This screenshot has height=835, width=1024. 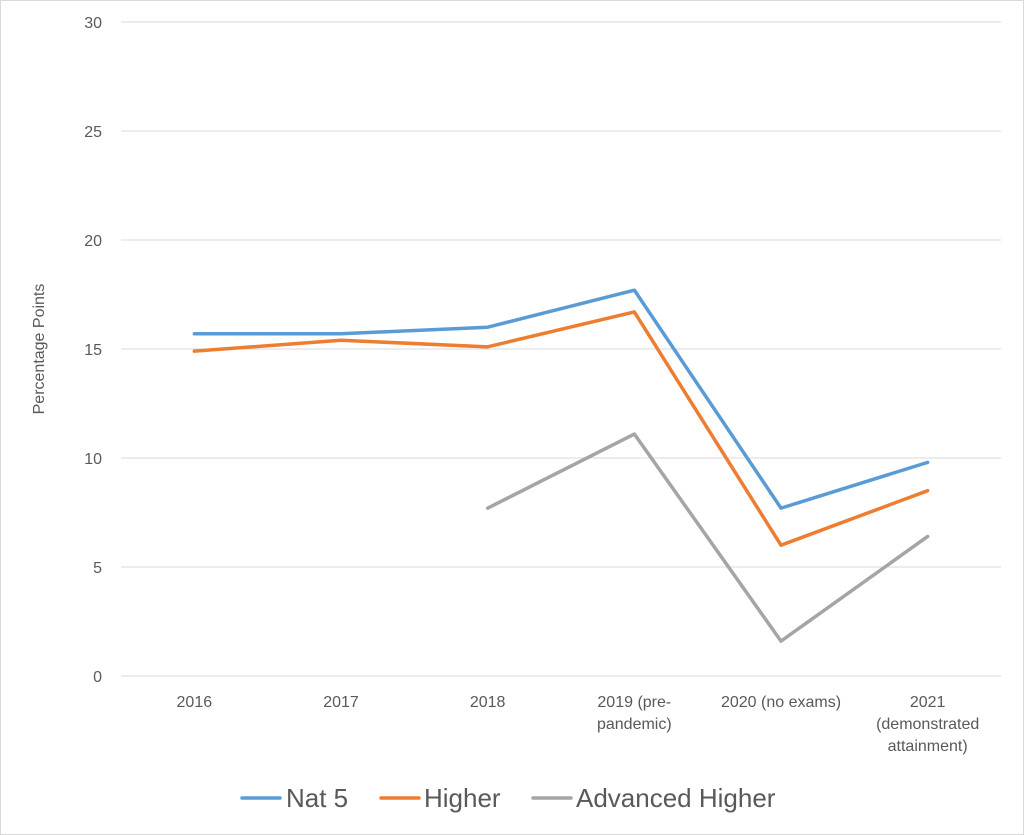 I want to click on x-tick-label-line: 2016, so click(x=195, y=702).